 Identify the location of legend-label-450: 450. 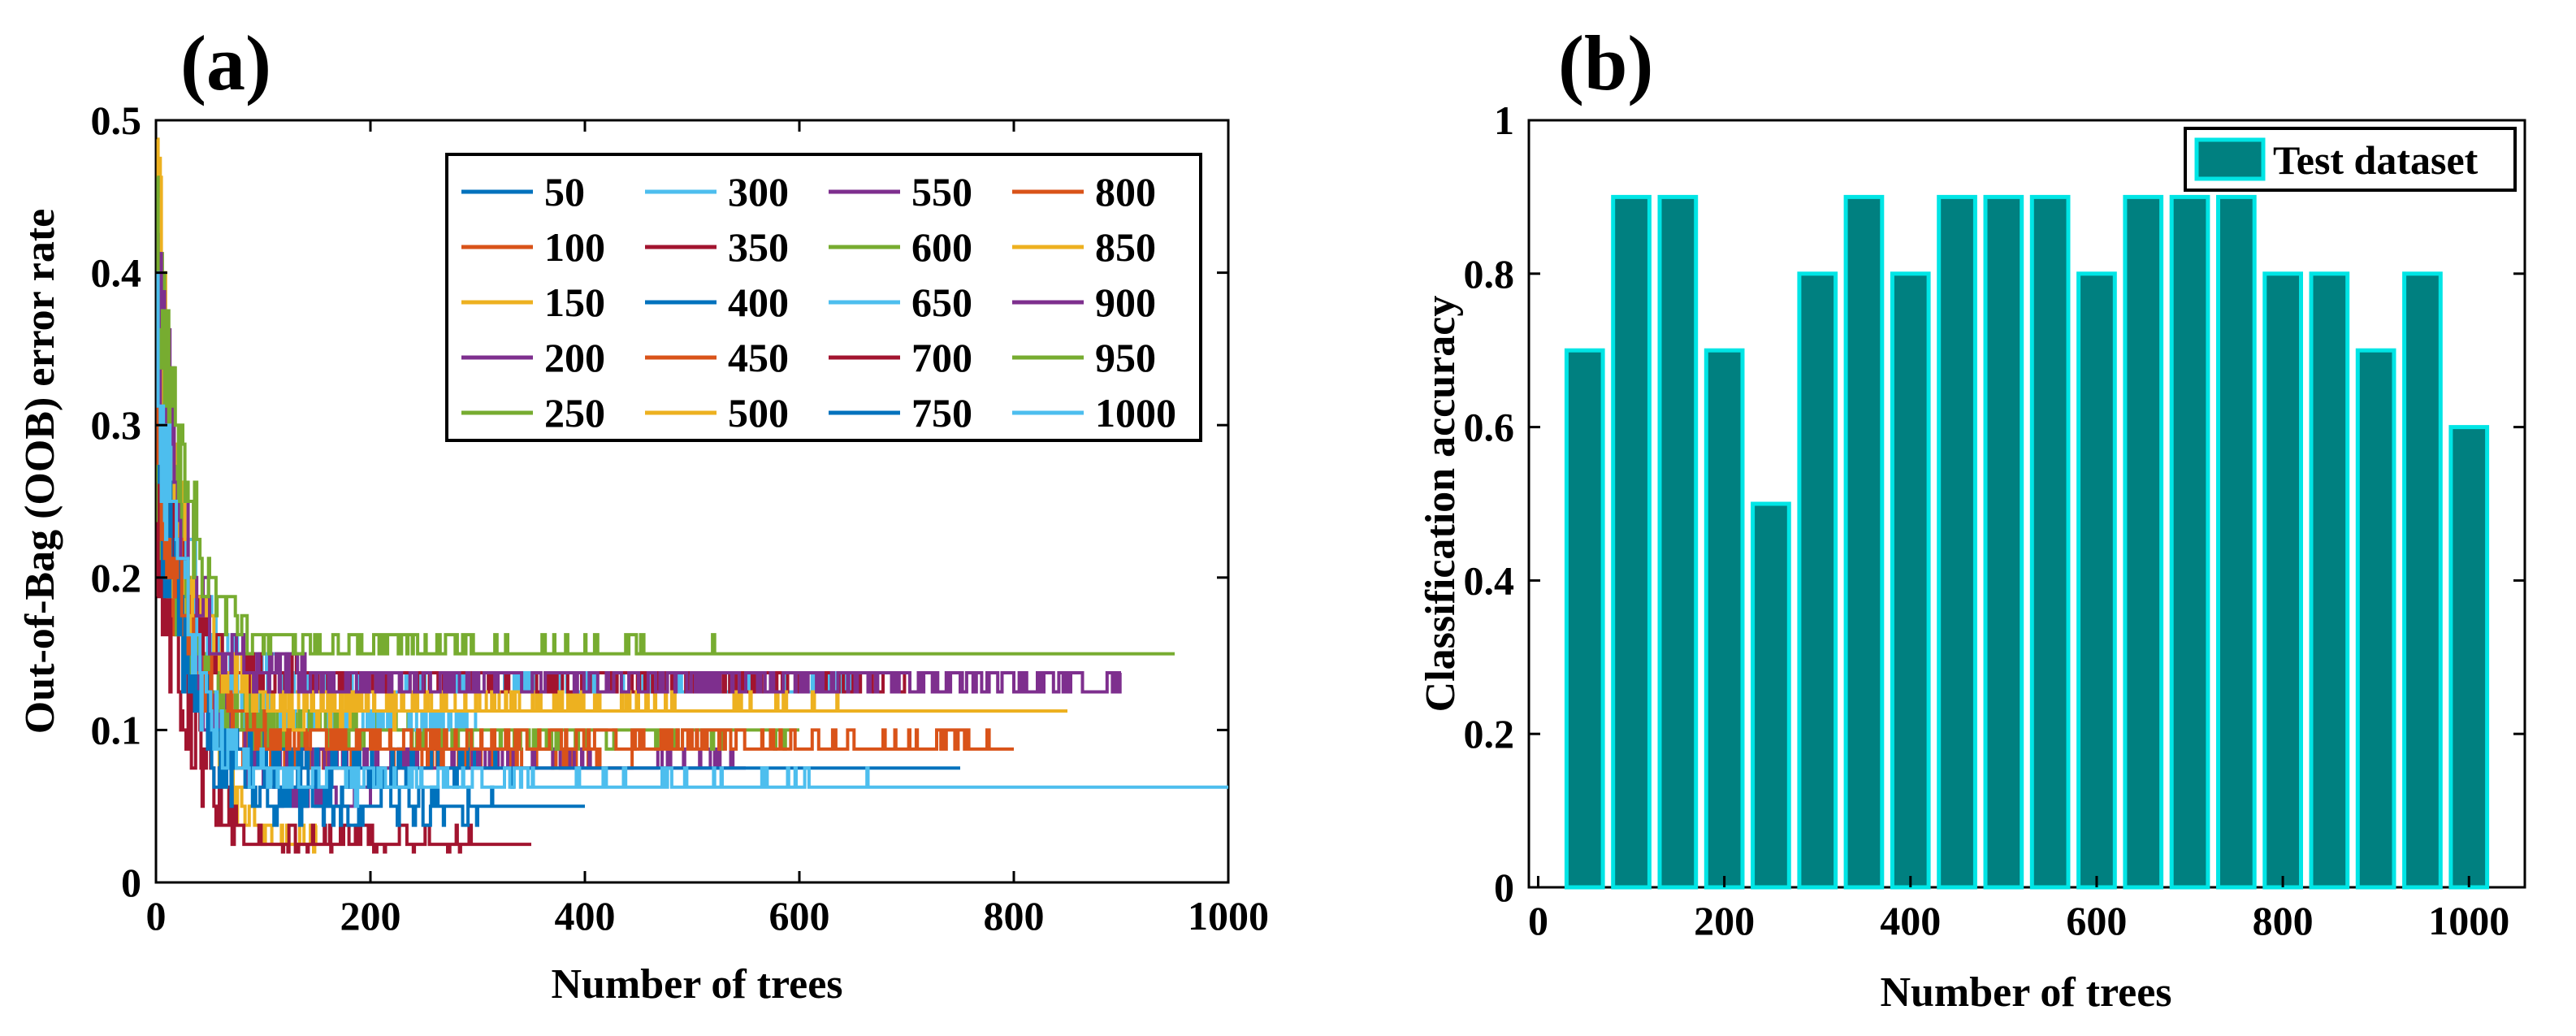
(759, 357).